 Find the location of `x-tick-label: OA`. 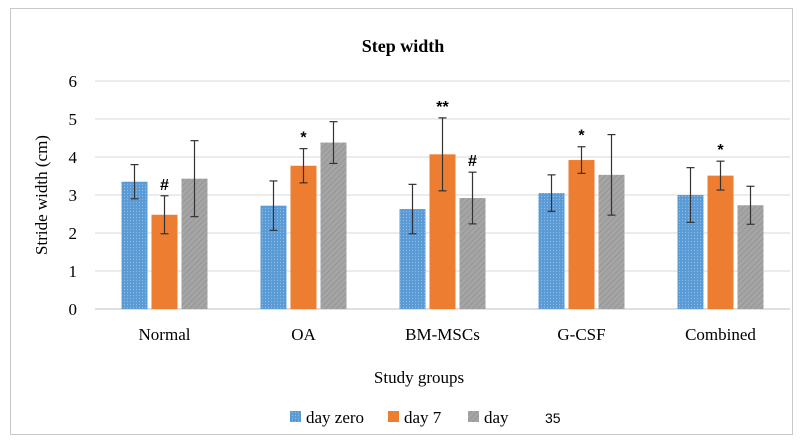

x-tick-label: OA is located at coordinates (303, 334).